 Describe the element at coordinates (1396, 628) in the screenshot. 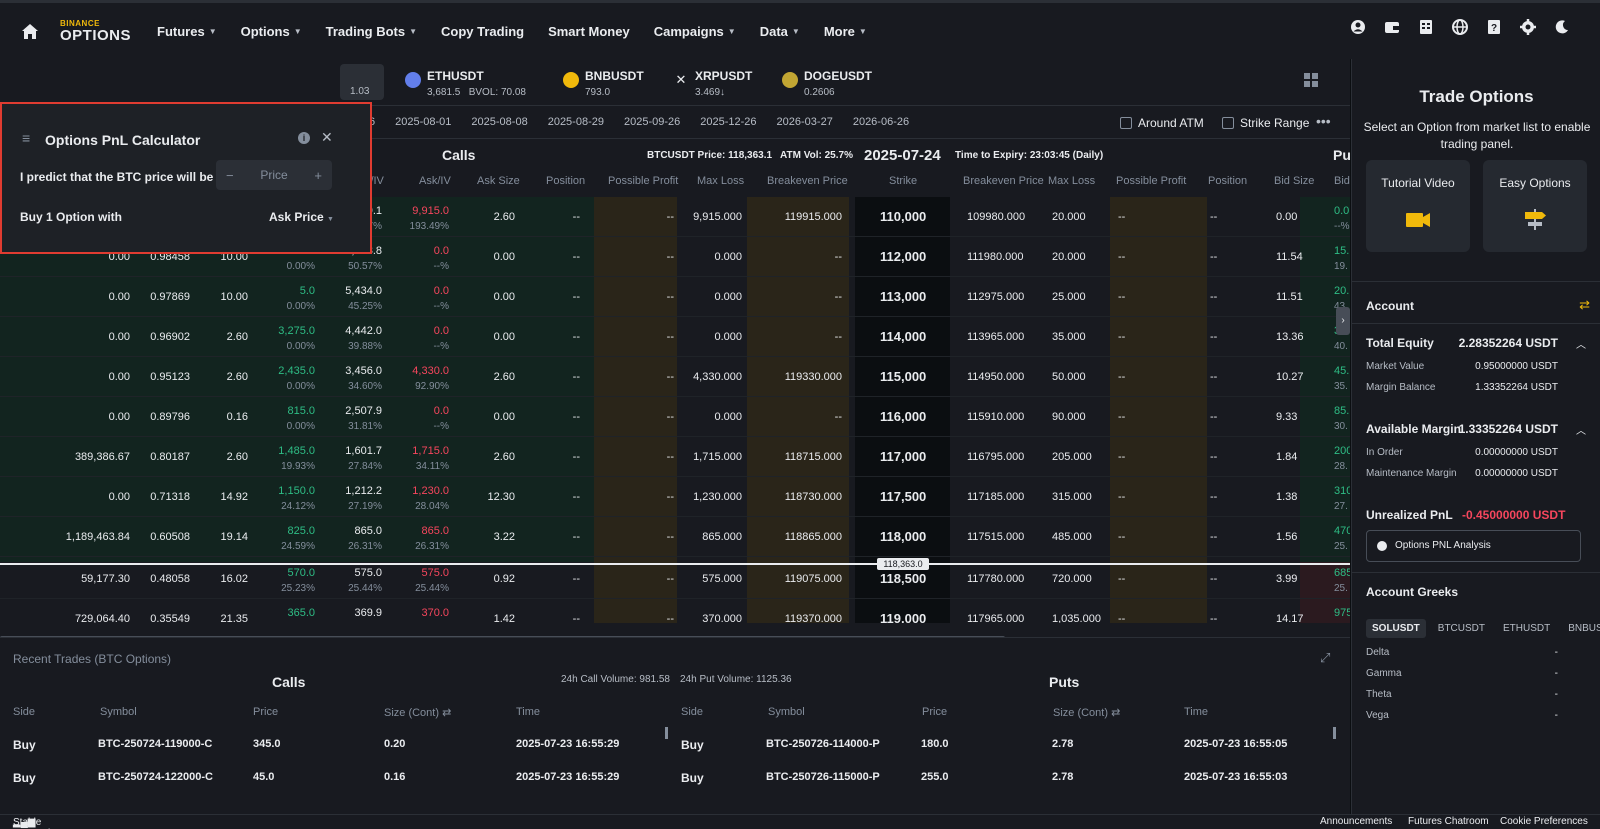

I see `tab-solusdt: SOLUSDT` at that location.